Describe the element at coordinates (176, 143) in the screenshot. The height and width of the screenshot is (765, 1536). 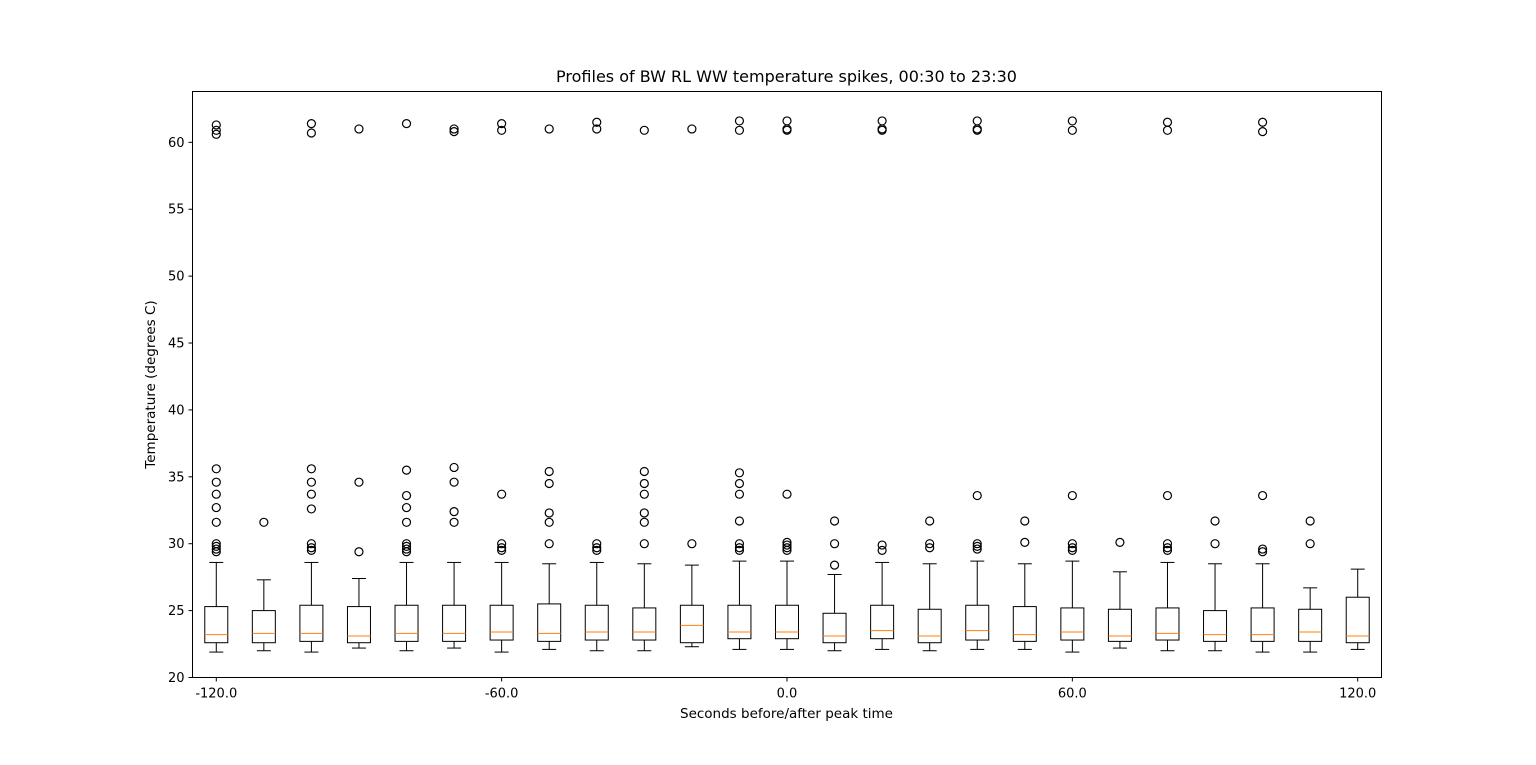
I see `y-tick-label: 60` at that location.